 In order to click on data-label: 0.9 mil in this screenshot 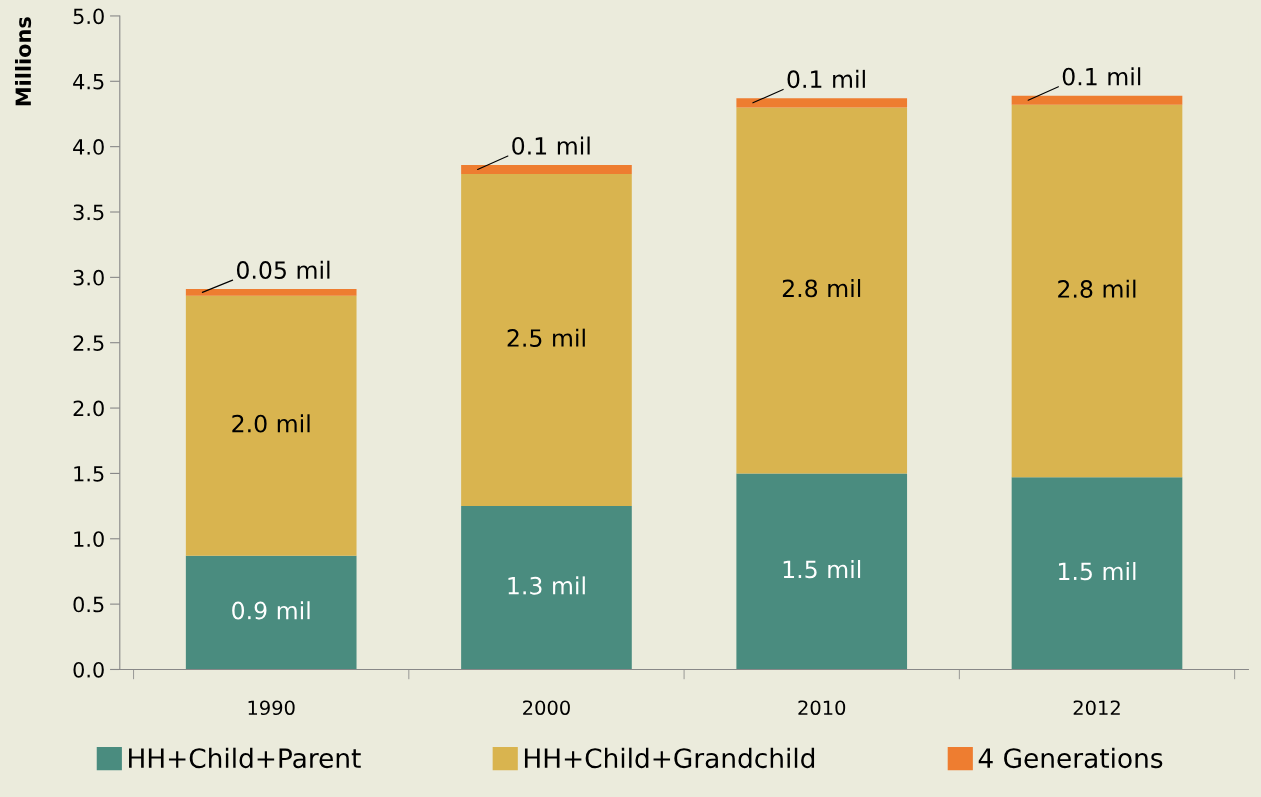, I will do `click(271, 610)`.